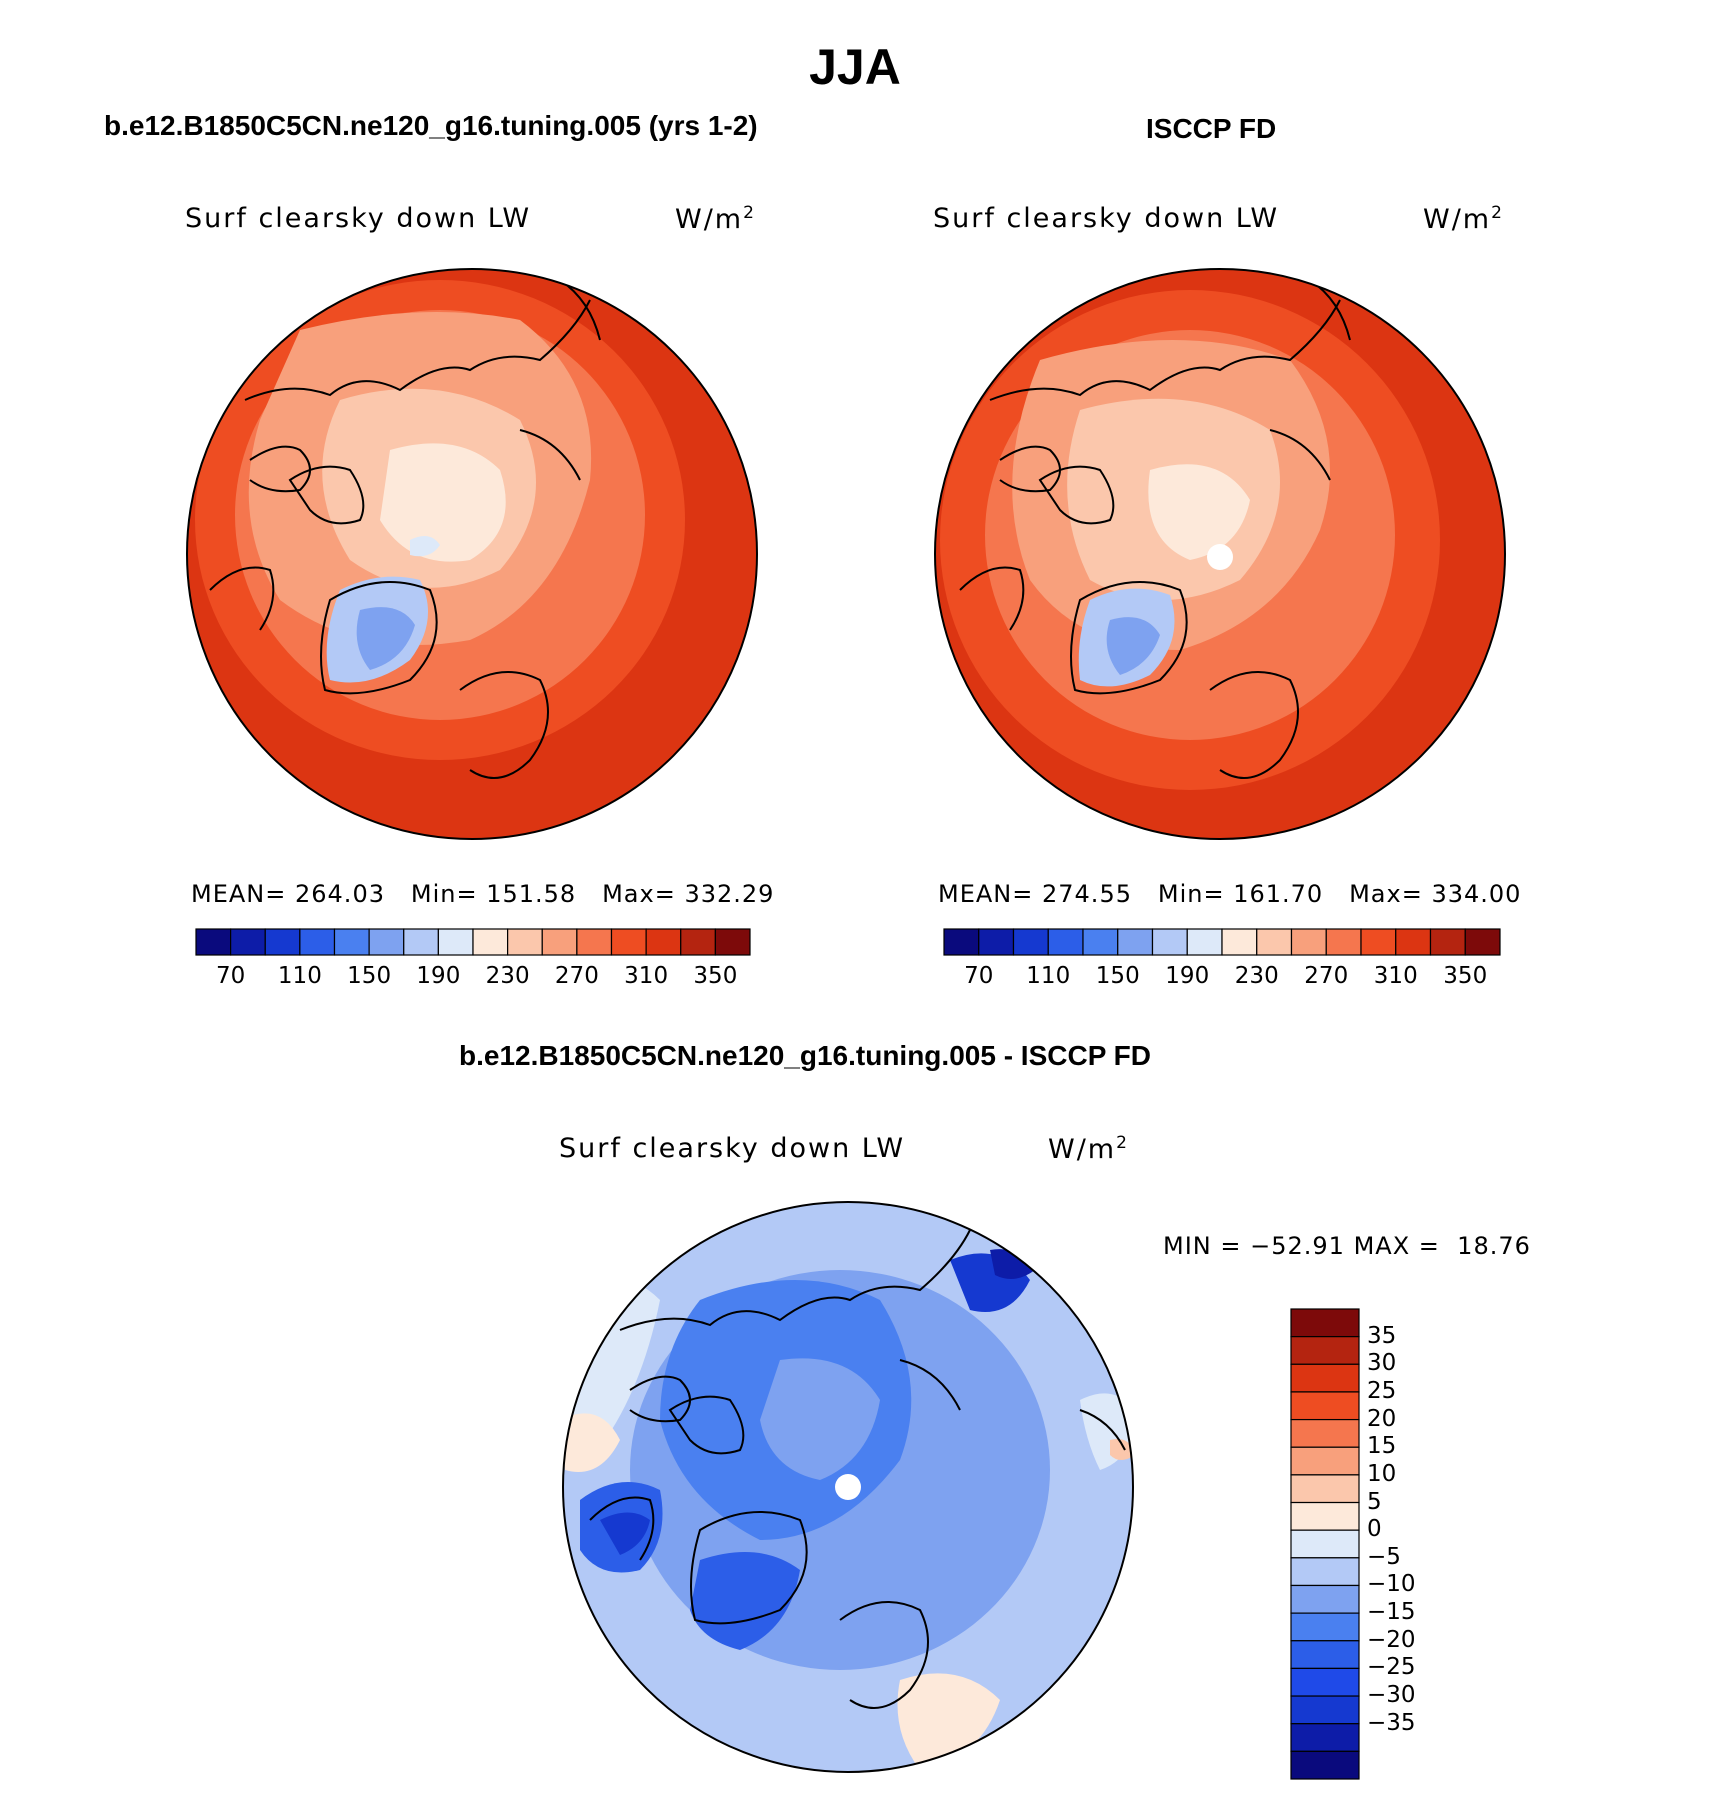  I want to click on colorbar-tick-label: −35, so click(1391, 1722).